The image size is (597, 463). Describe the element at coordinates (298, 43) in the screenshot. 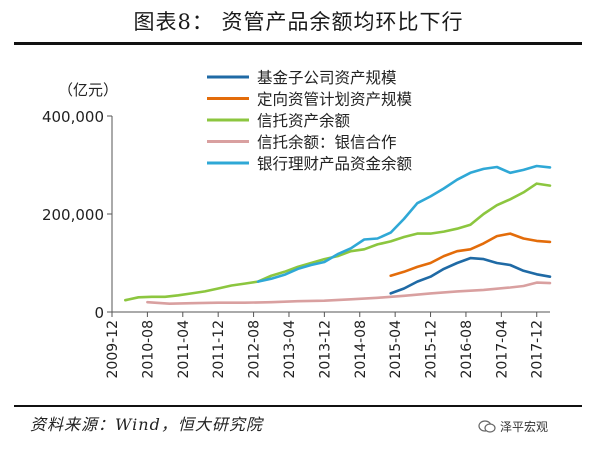

I see `top-rule` at that location.